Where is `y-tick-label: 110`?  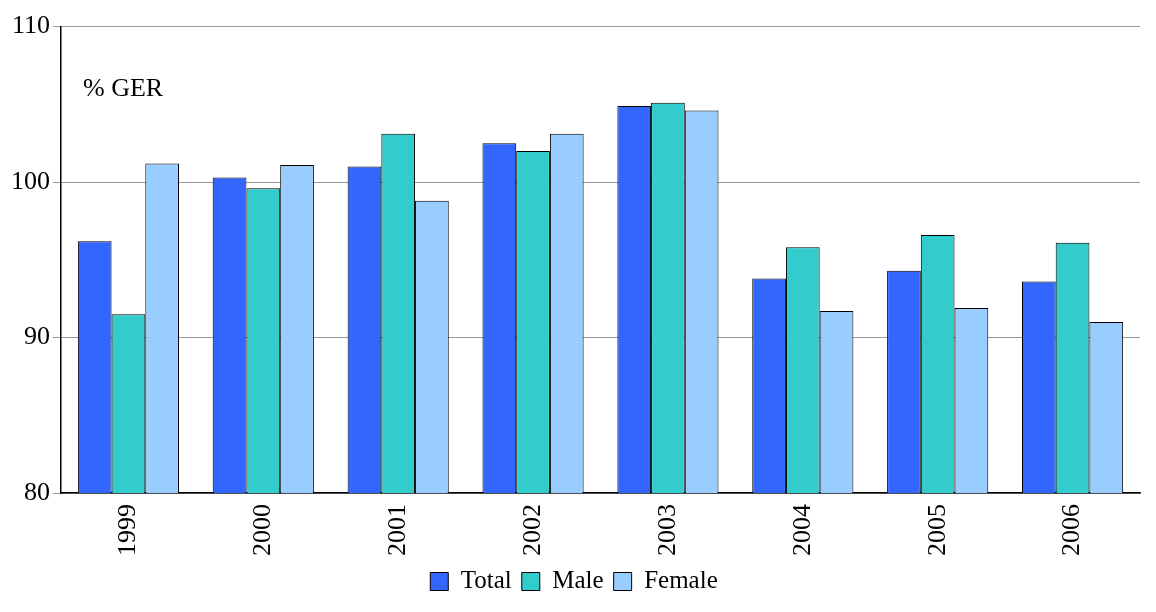 y-tick-label: 110 is located at coordinates (30, 25).